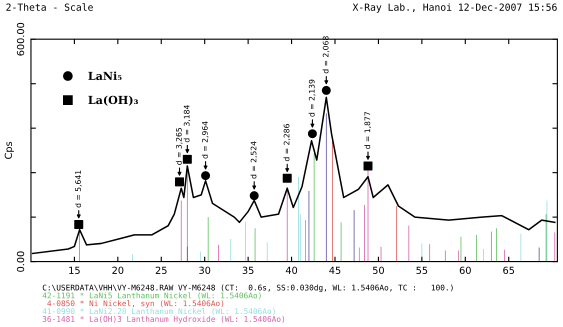 The width and height of the screenshot is (563, 327). What do you see at coordinates (204, 270) in the screenshot?
I see `x-tick-label: 30` at bounding box center [204, 270].